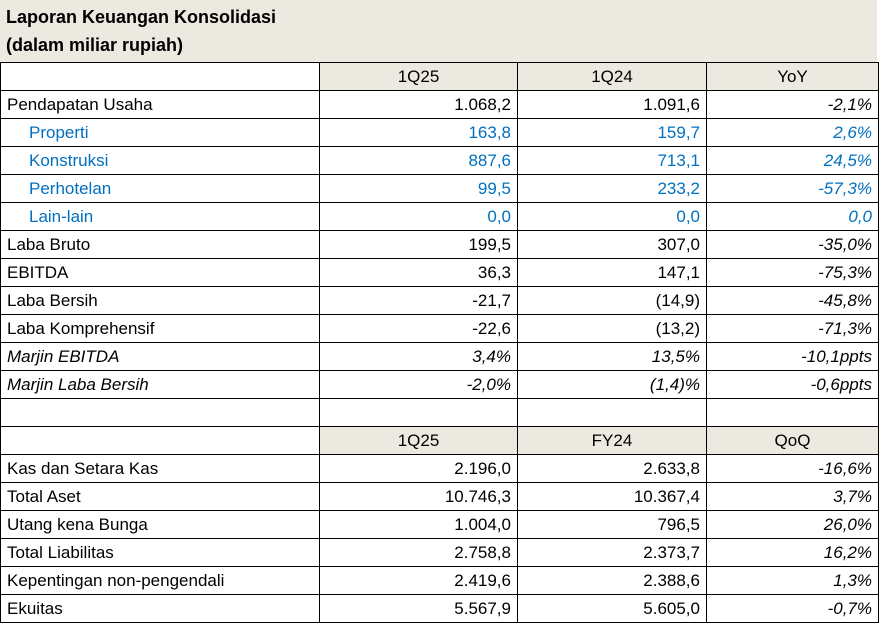 This screenshot has height=632, width=882. What do you see at coordinates (612, 552) in the screenshot?
I see `row-value: 2.373,7` at bounding box center [612, 552].